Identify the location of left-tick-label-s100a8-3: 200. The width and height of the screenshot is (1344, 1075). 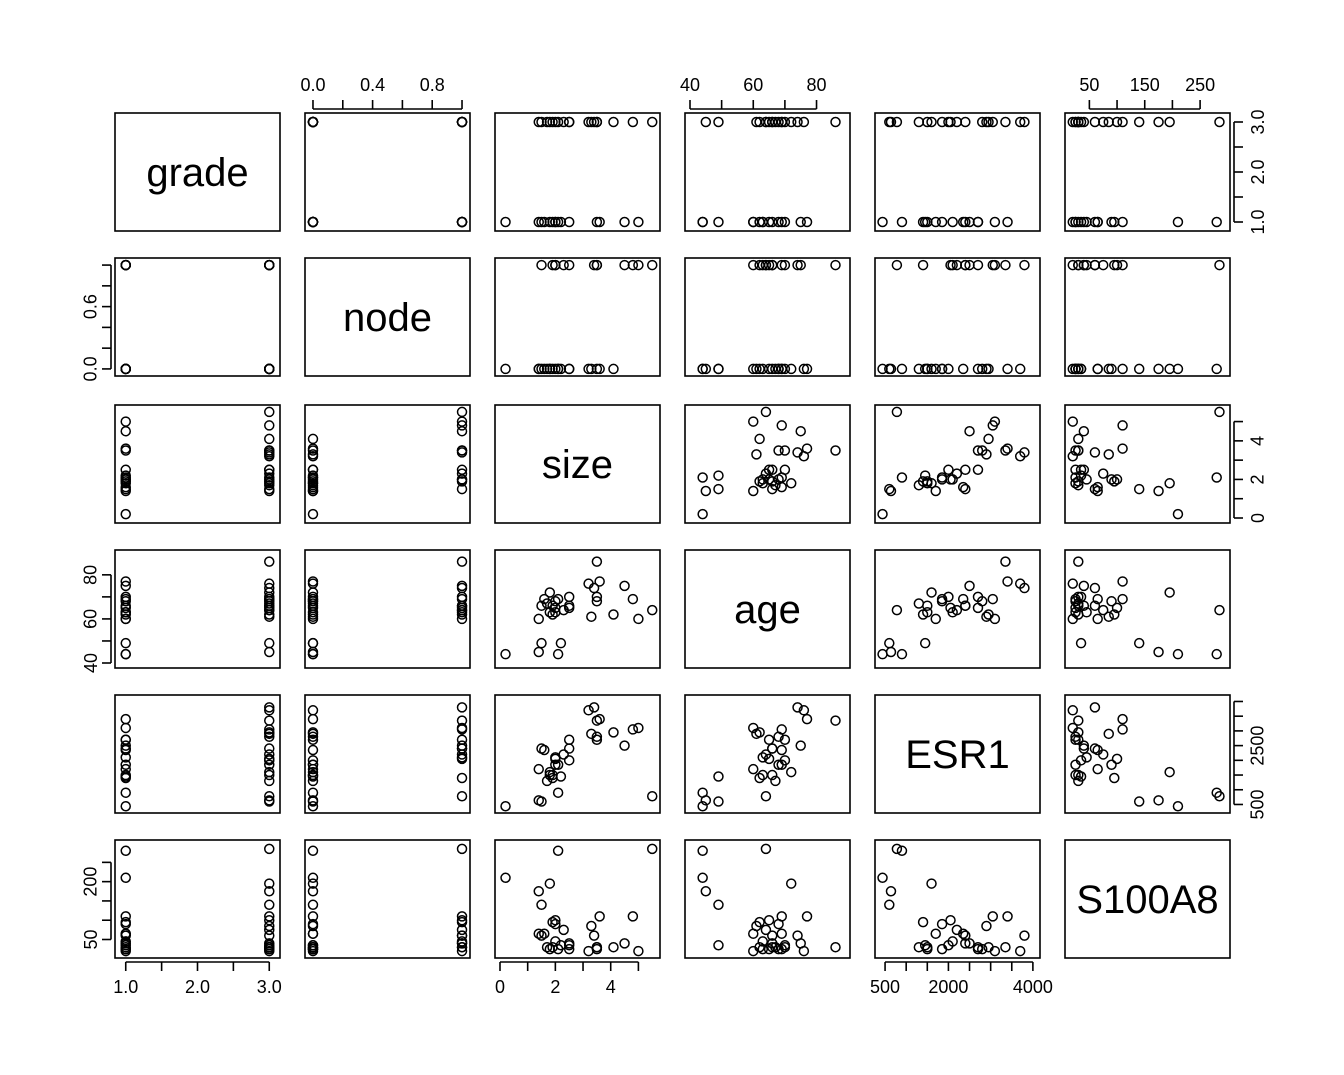
(91, 882).